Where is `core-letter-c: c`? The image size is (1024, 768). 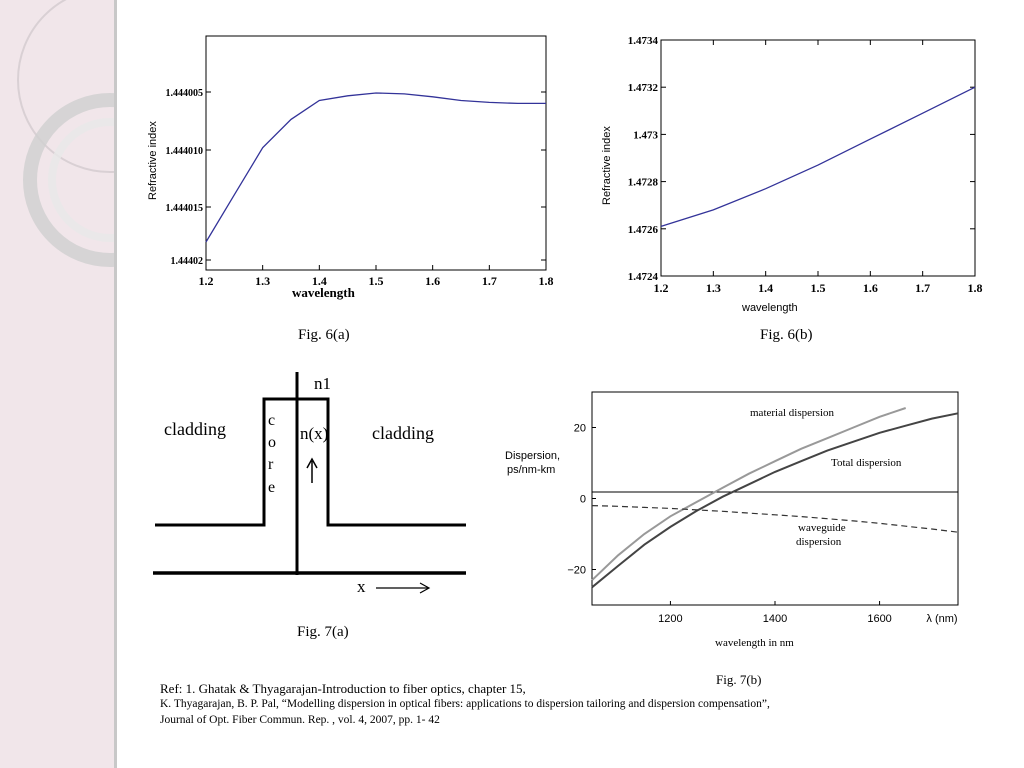 core-letter-c: c is located at coordinates (271, 420).